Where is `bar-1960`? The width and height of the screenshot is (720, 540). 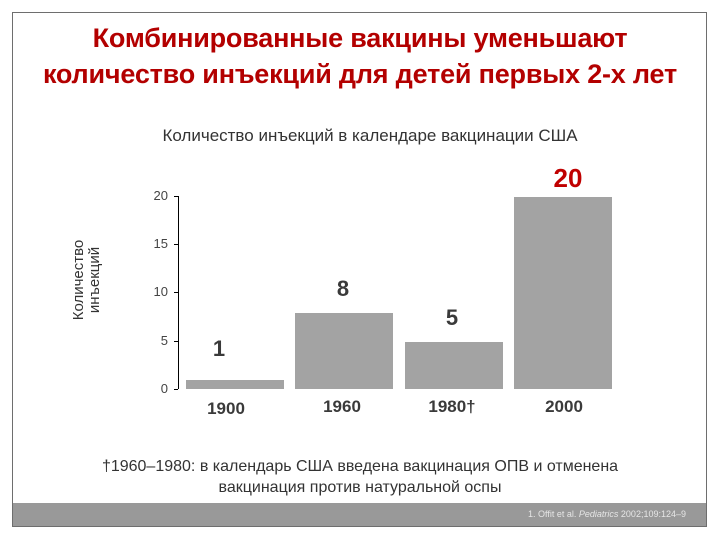 bar-1960 is located at coordinates (344, 351).